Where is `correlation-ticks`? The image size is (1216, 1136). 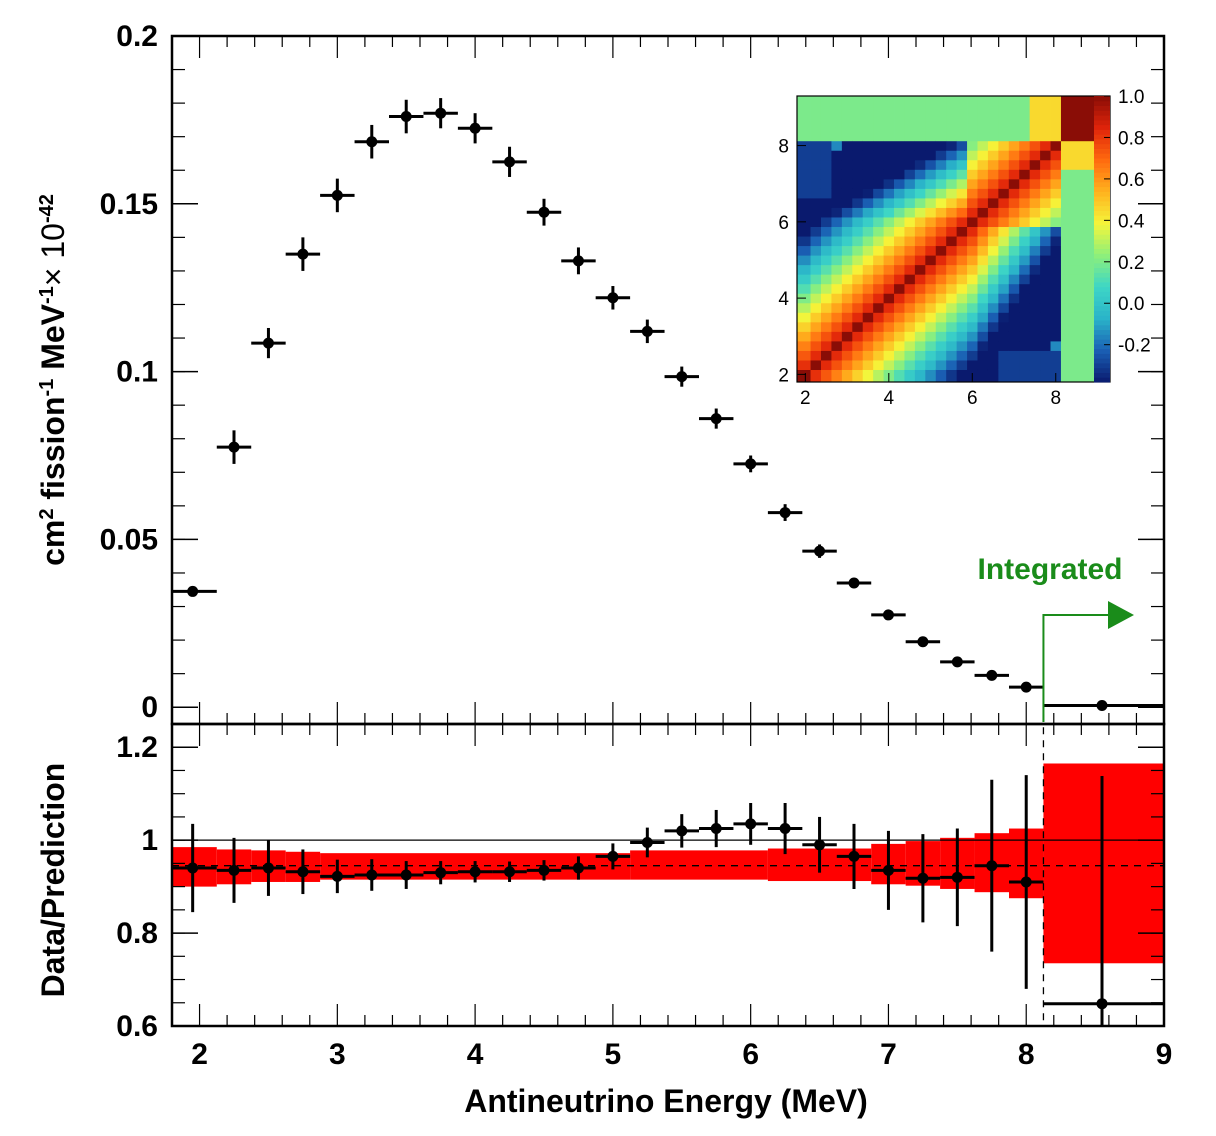 correlation-ticks is located at coordinates (927, 263).